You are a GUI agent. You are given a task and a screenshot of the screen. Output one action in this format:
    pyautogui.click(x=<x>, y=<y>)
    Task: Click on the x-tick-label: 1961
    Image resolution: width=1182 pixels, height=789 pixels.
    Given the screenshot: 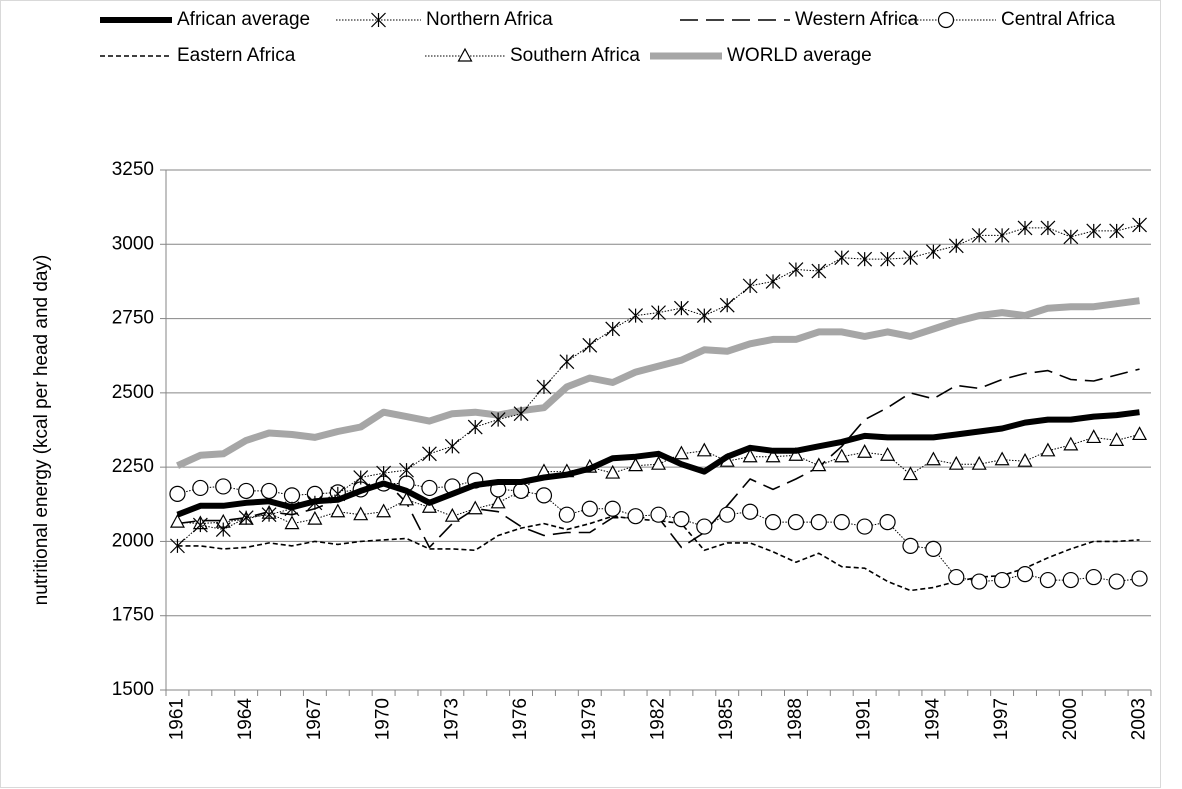 What is the action you would take?
    pyautogui.click(x=176, y=719)
    